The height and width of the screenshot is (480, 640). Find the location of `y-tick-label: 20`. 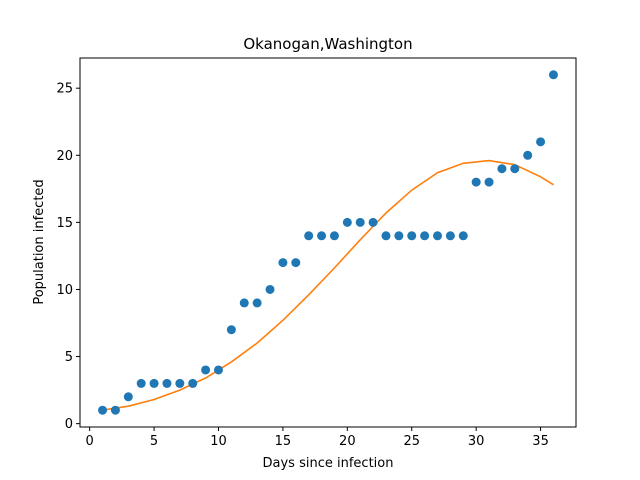

y-tick-label: 20 is located at coordinates (64, 156).